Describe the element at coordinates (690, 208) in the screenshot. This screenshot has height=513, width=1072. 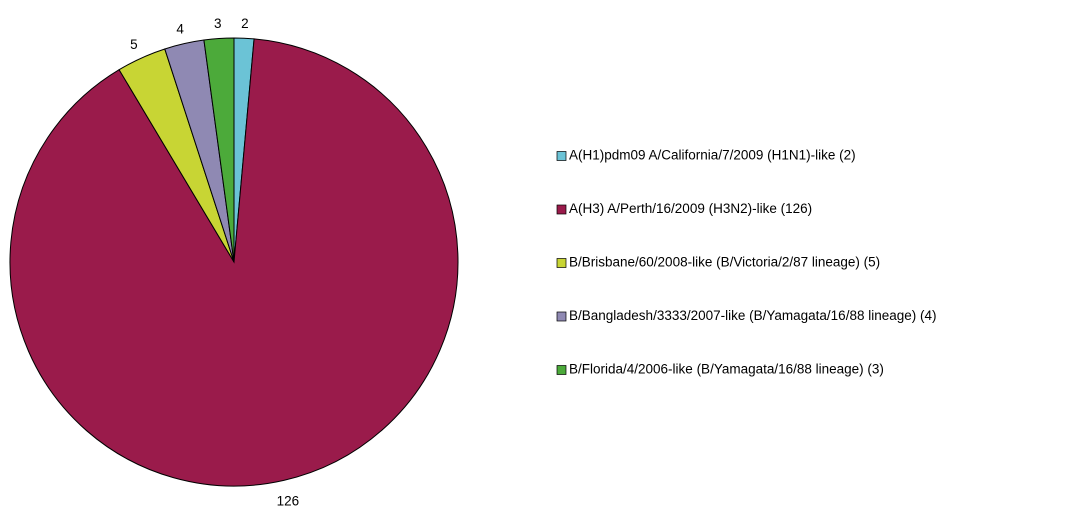
I see `legend-label: A(H3) A/Perth/16/2009 (H3N2)-like (126)` at that location.